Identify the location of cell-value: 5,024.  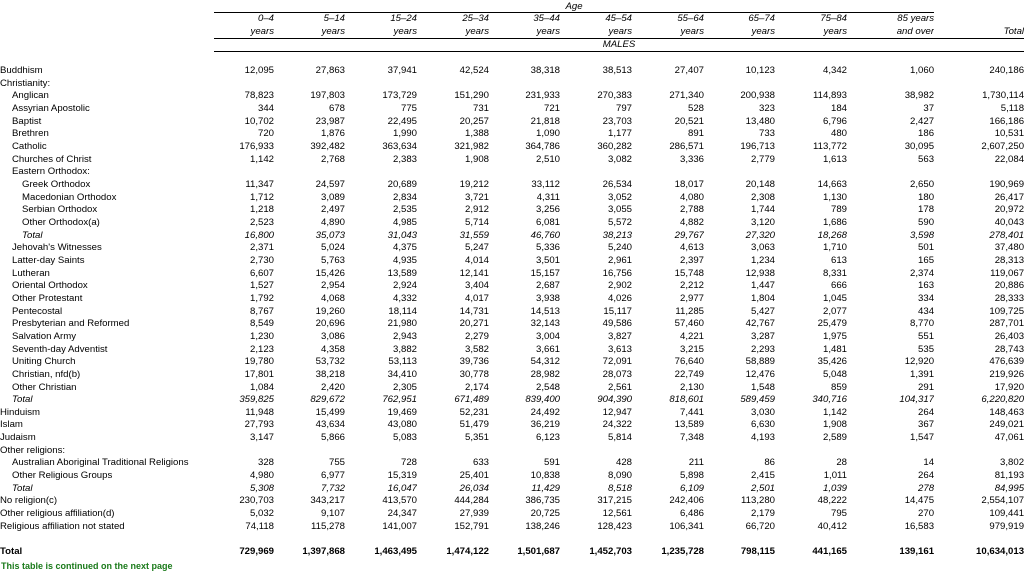
(332, 248).